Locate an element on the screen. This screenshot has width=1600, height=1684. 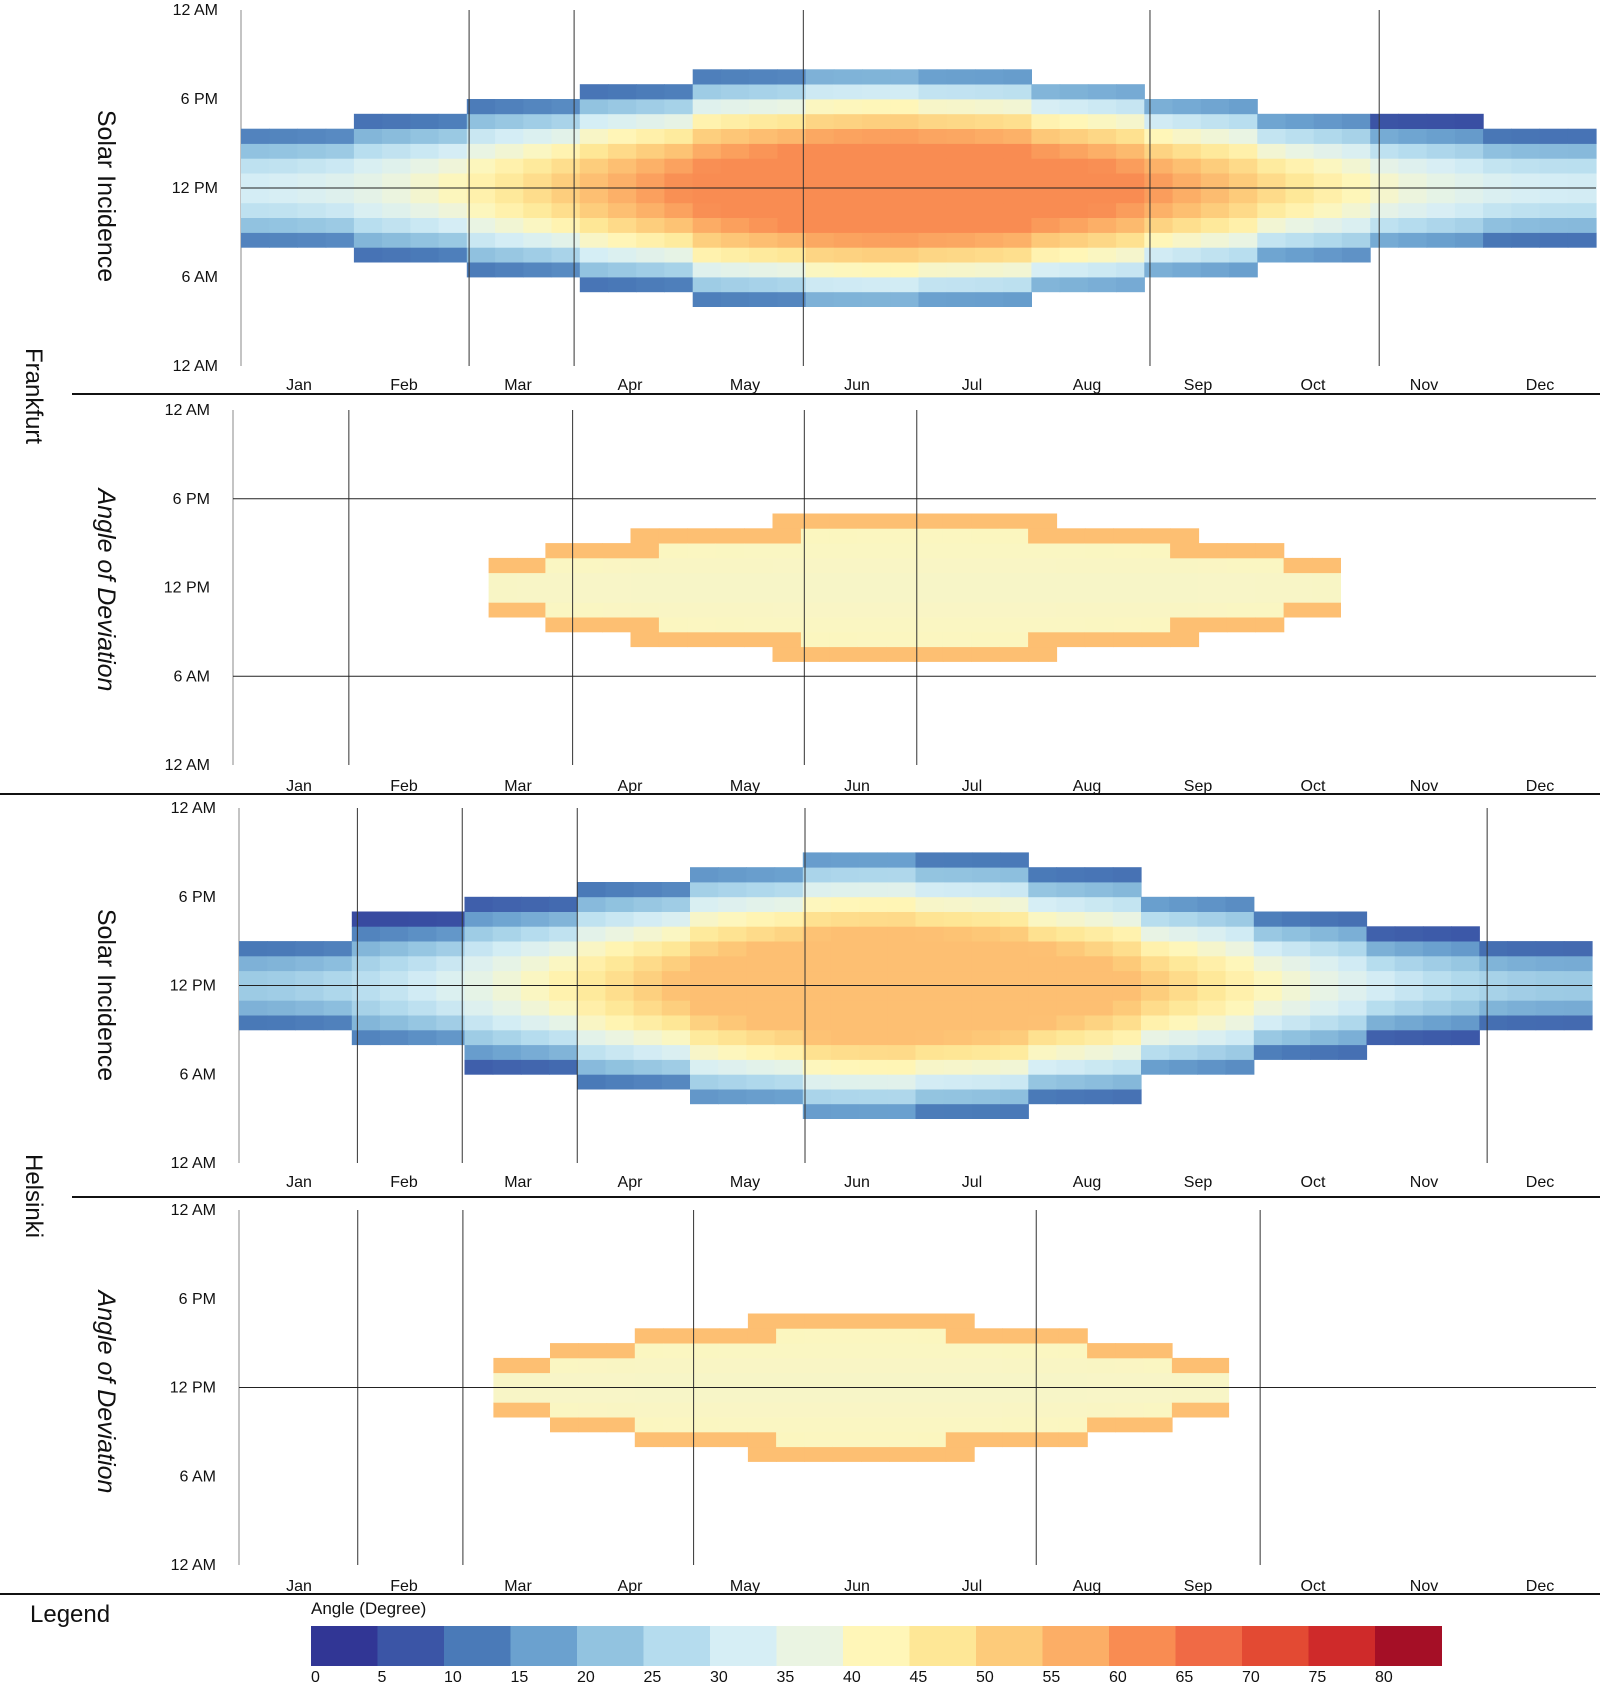
month-tick-label: Apr is located at coordinates (631, 1182).